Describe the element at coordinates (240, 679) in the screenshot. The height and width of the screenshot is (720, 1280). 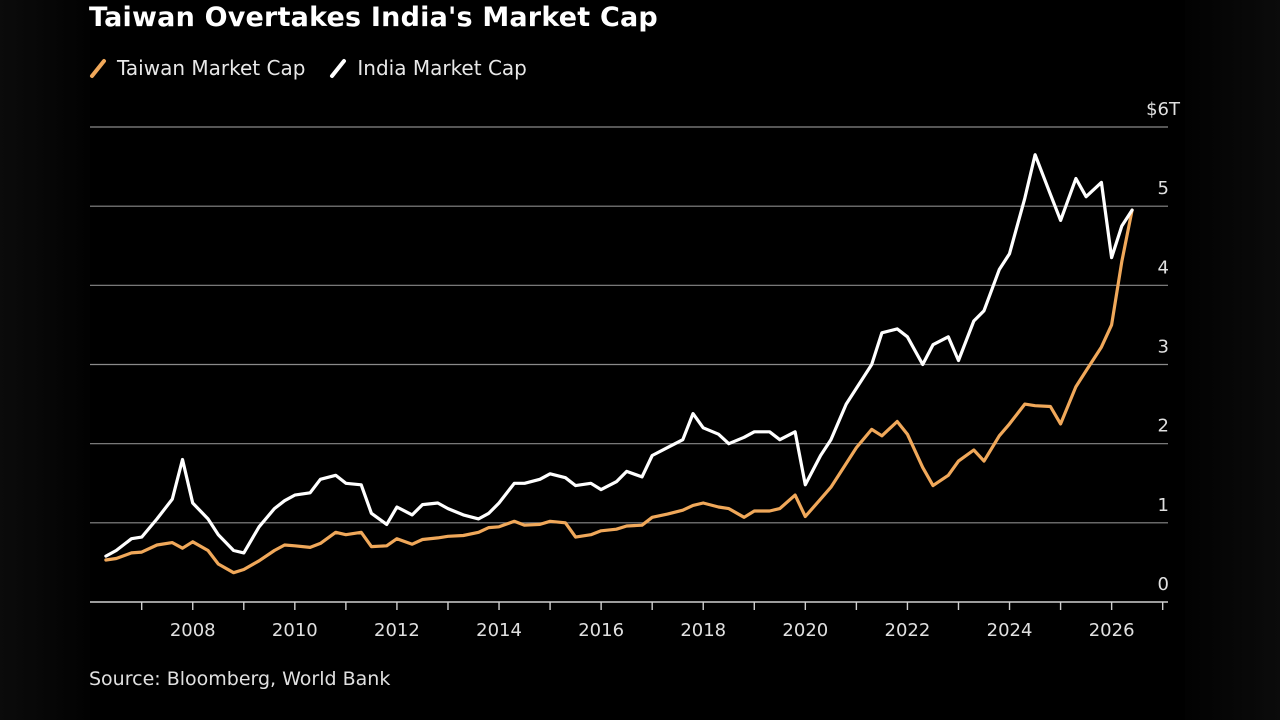
I see `source-note: Source: Bloomberg, World Bank` at that location.